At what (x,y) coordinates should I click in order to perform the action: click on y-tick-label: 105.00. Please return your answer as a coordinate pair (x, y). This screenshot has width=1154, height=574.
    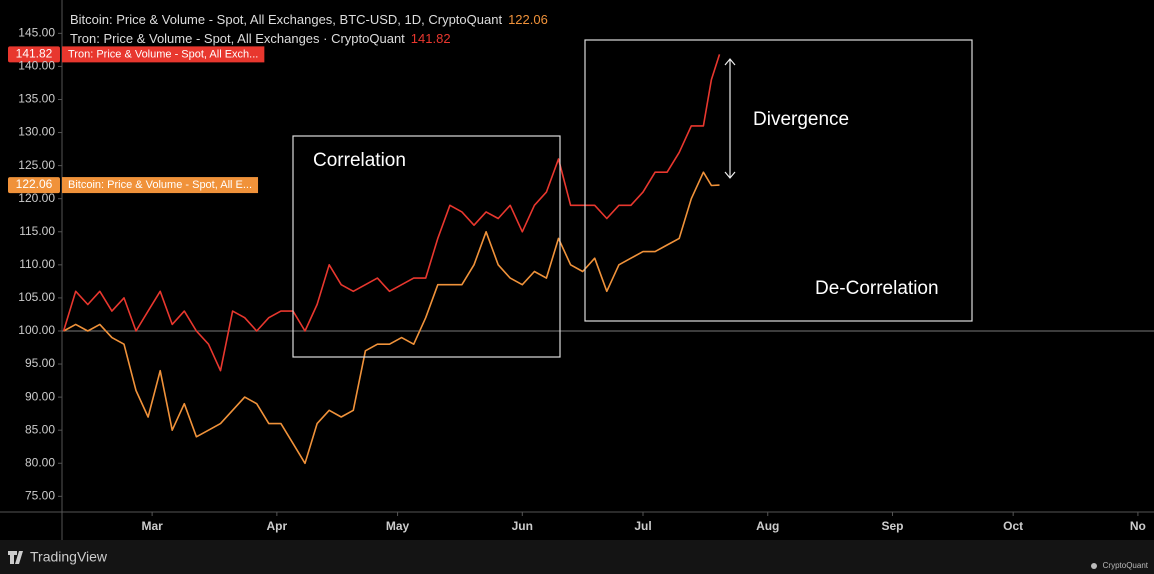
    Looking at the image, I should click on (36, 297).